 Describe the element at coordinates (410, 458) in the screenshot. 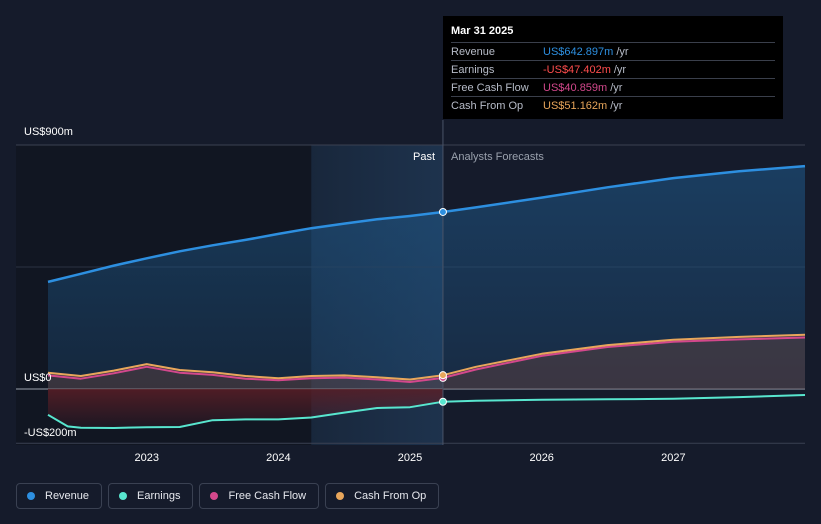

I see `x-tick-label: 2025` at that location.